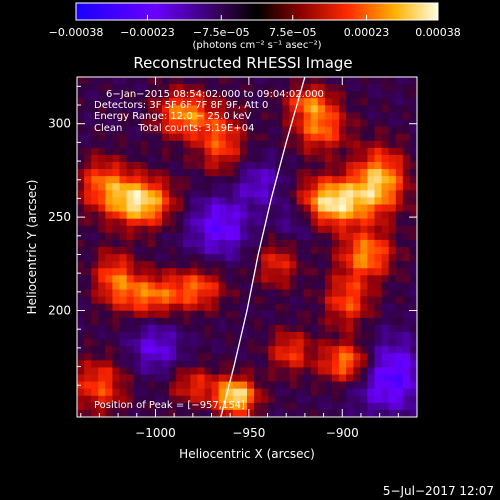 The width and height of the screenshot is (500, 500). I want to click on y-tick-label: 300, so click(59, 124).